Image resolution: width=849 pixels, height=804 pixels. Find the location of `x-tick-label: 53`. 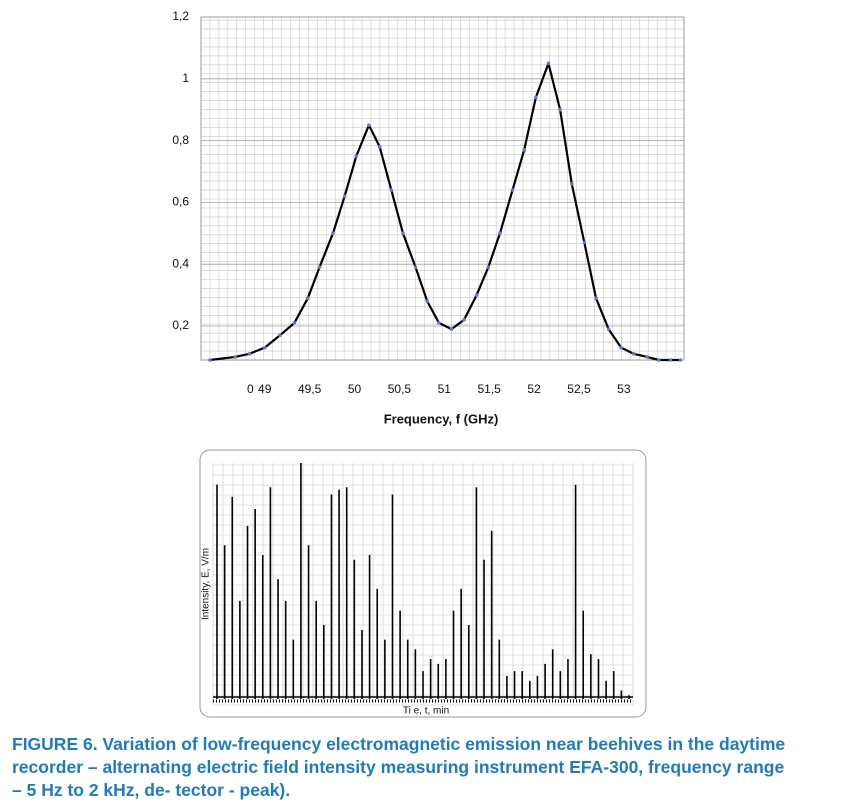

x-tick-label: 53 is located at coordinates (624, 389).